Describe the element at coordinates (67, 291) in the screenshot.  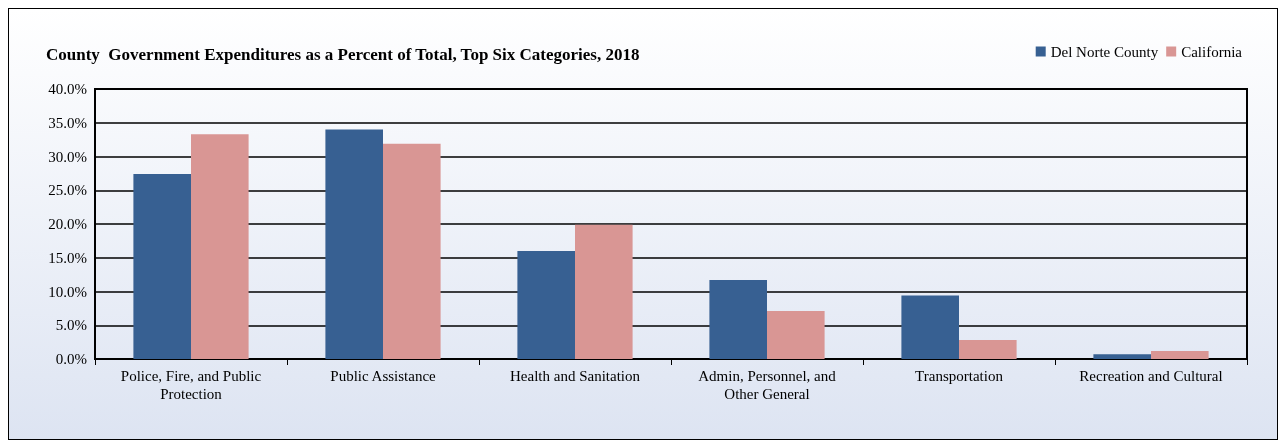
I see `y-tick-label: 10.0%` at that location.